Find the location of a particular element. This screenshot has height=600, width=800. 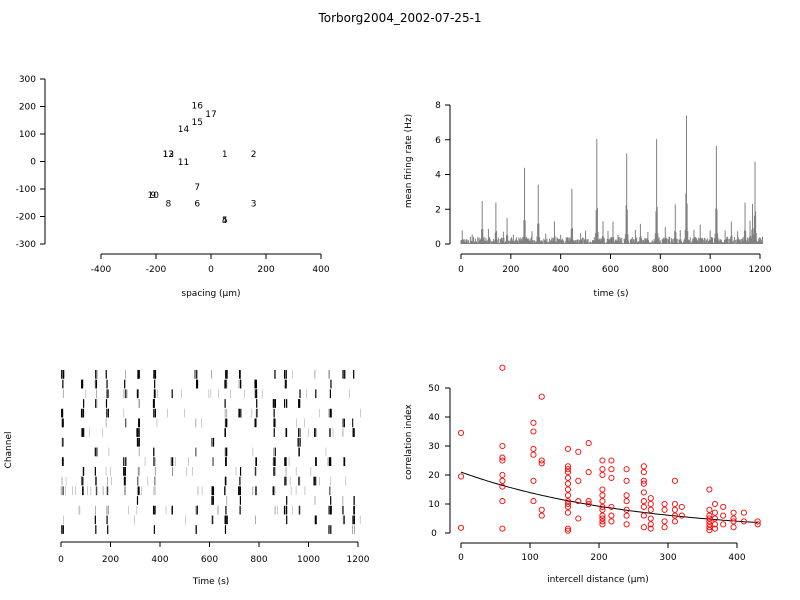

electrode-label-3: 3 is located at coordinates (254, 204).